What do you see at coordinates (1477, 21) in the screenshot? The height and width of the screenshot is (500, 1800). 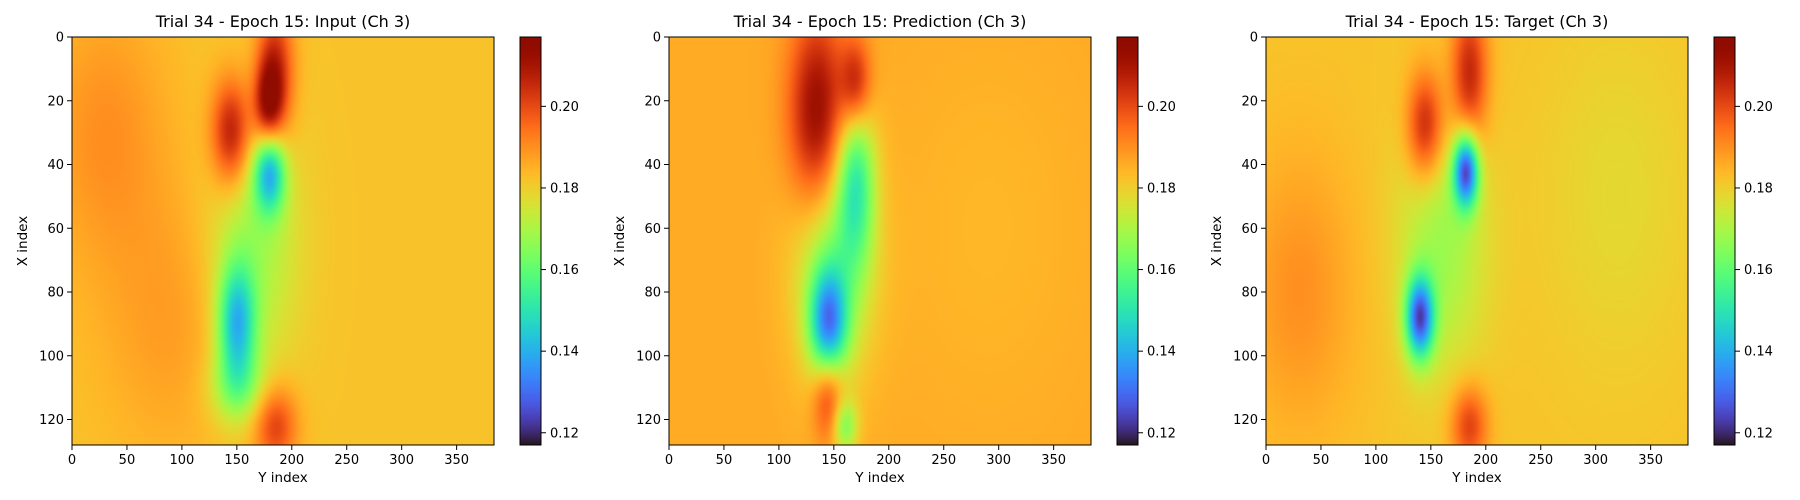 I see `panel-title: Trial 34 - Epoch 15: Target (Ch 3)` at bounding box center [1477, 21].